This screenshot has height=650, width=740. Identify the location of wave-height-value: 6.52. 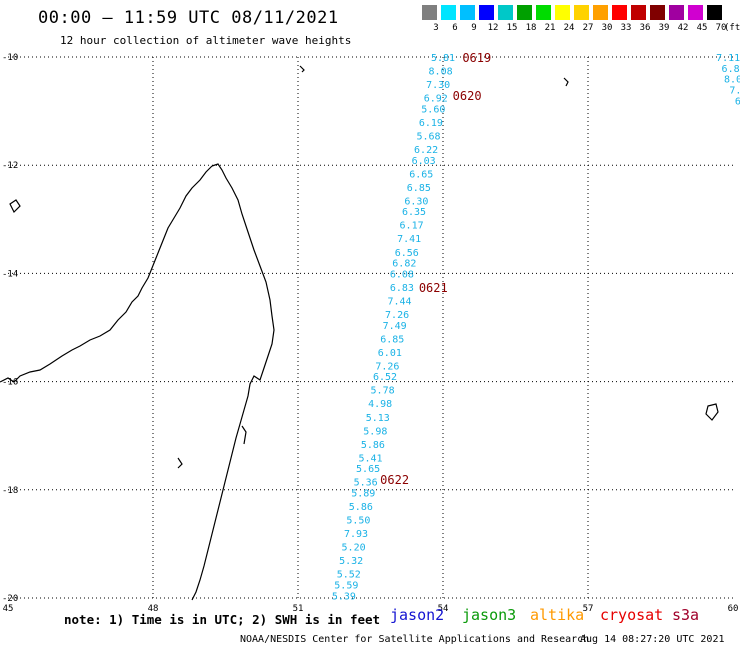
(385, 377).